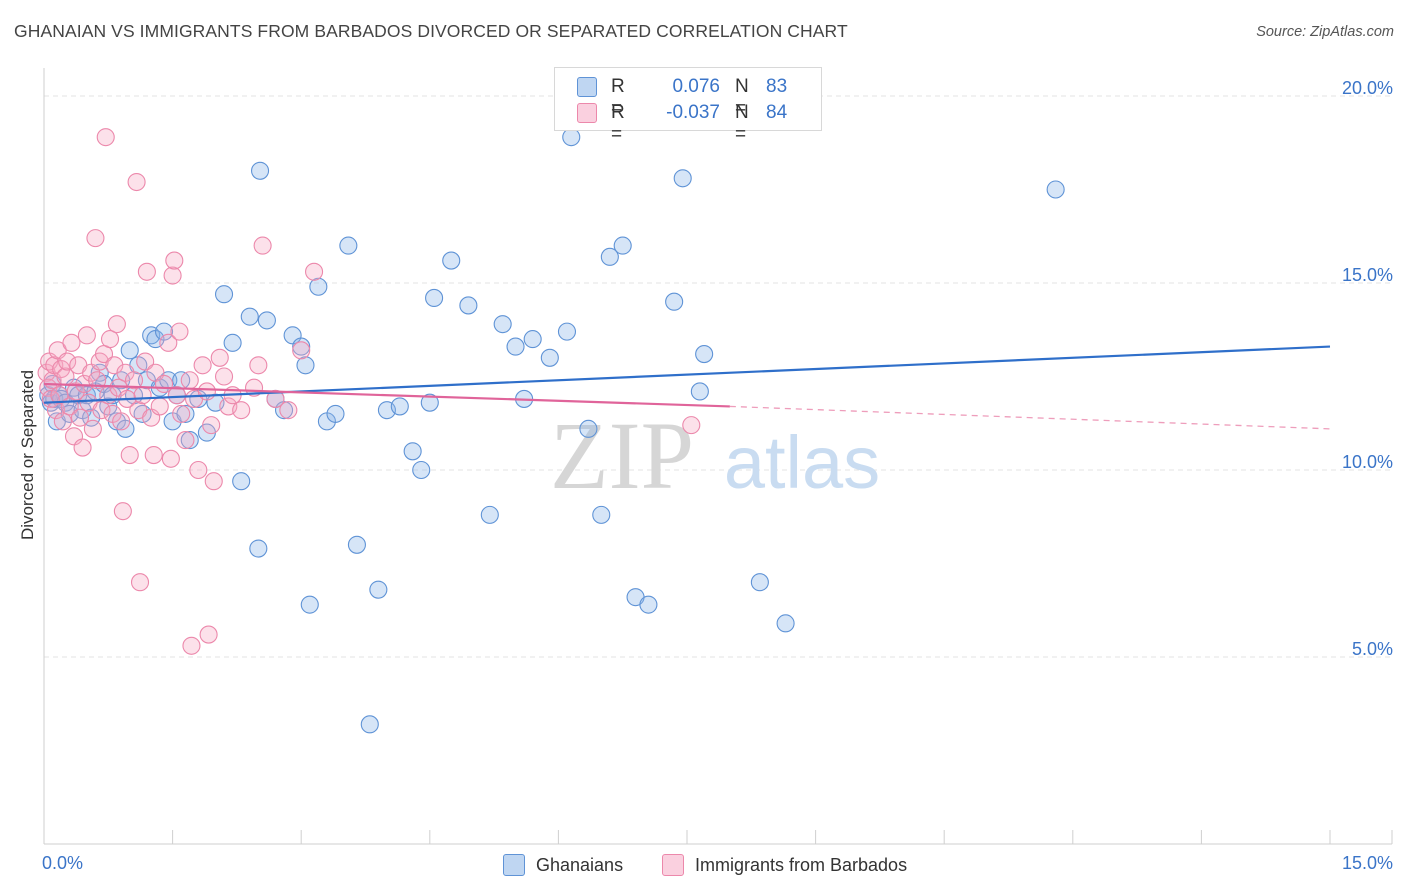 The width and height of the screenshot is (1406, 892). What do you see at coordinates (777, 112) in the screenshot?
I see `n-value: 84` at bounding box center [777, 112].